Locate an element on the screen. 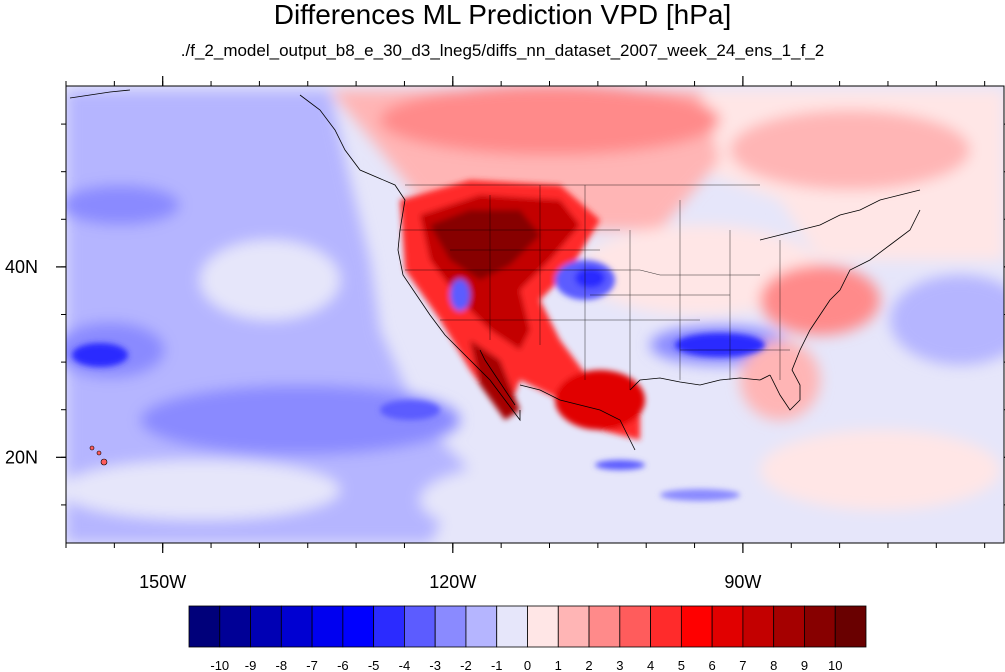 This screenshot has width=1005, height=672. state-borders is located at coordinates (595, 287).